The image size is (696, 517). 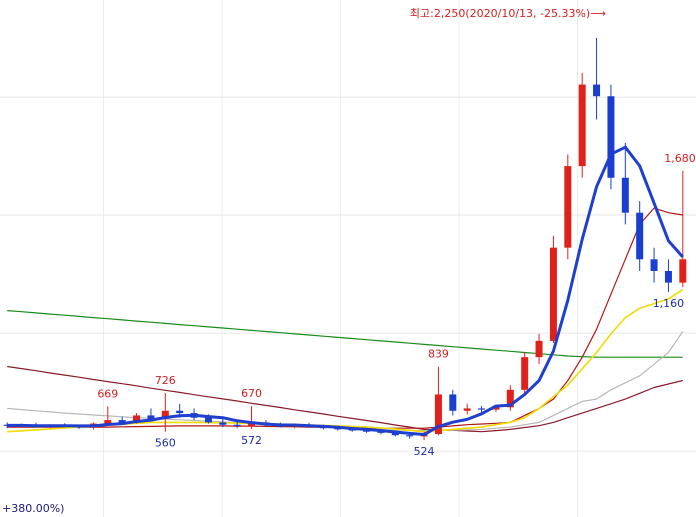 I want to click on high-label: 670, so click(x=251, y=393).